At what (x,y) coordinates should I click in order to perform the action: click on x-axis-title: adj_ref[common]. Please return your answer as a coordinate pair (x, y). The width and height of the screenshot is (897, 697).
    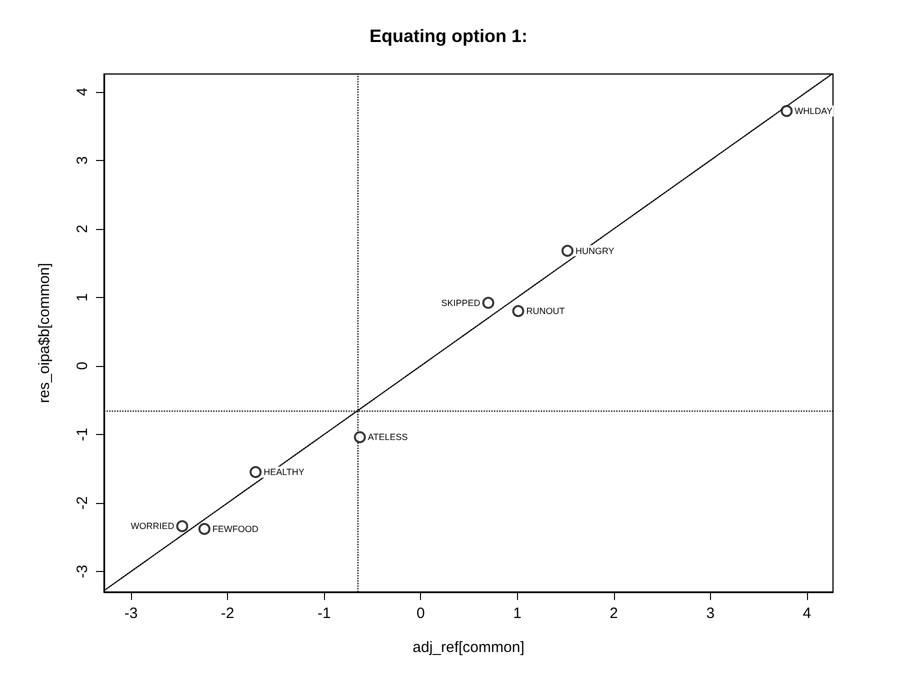
    Looking at the image, I should click on (468, 647).